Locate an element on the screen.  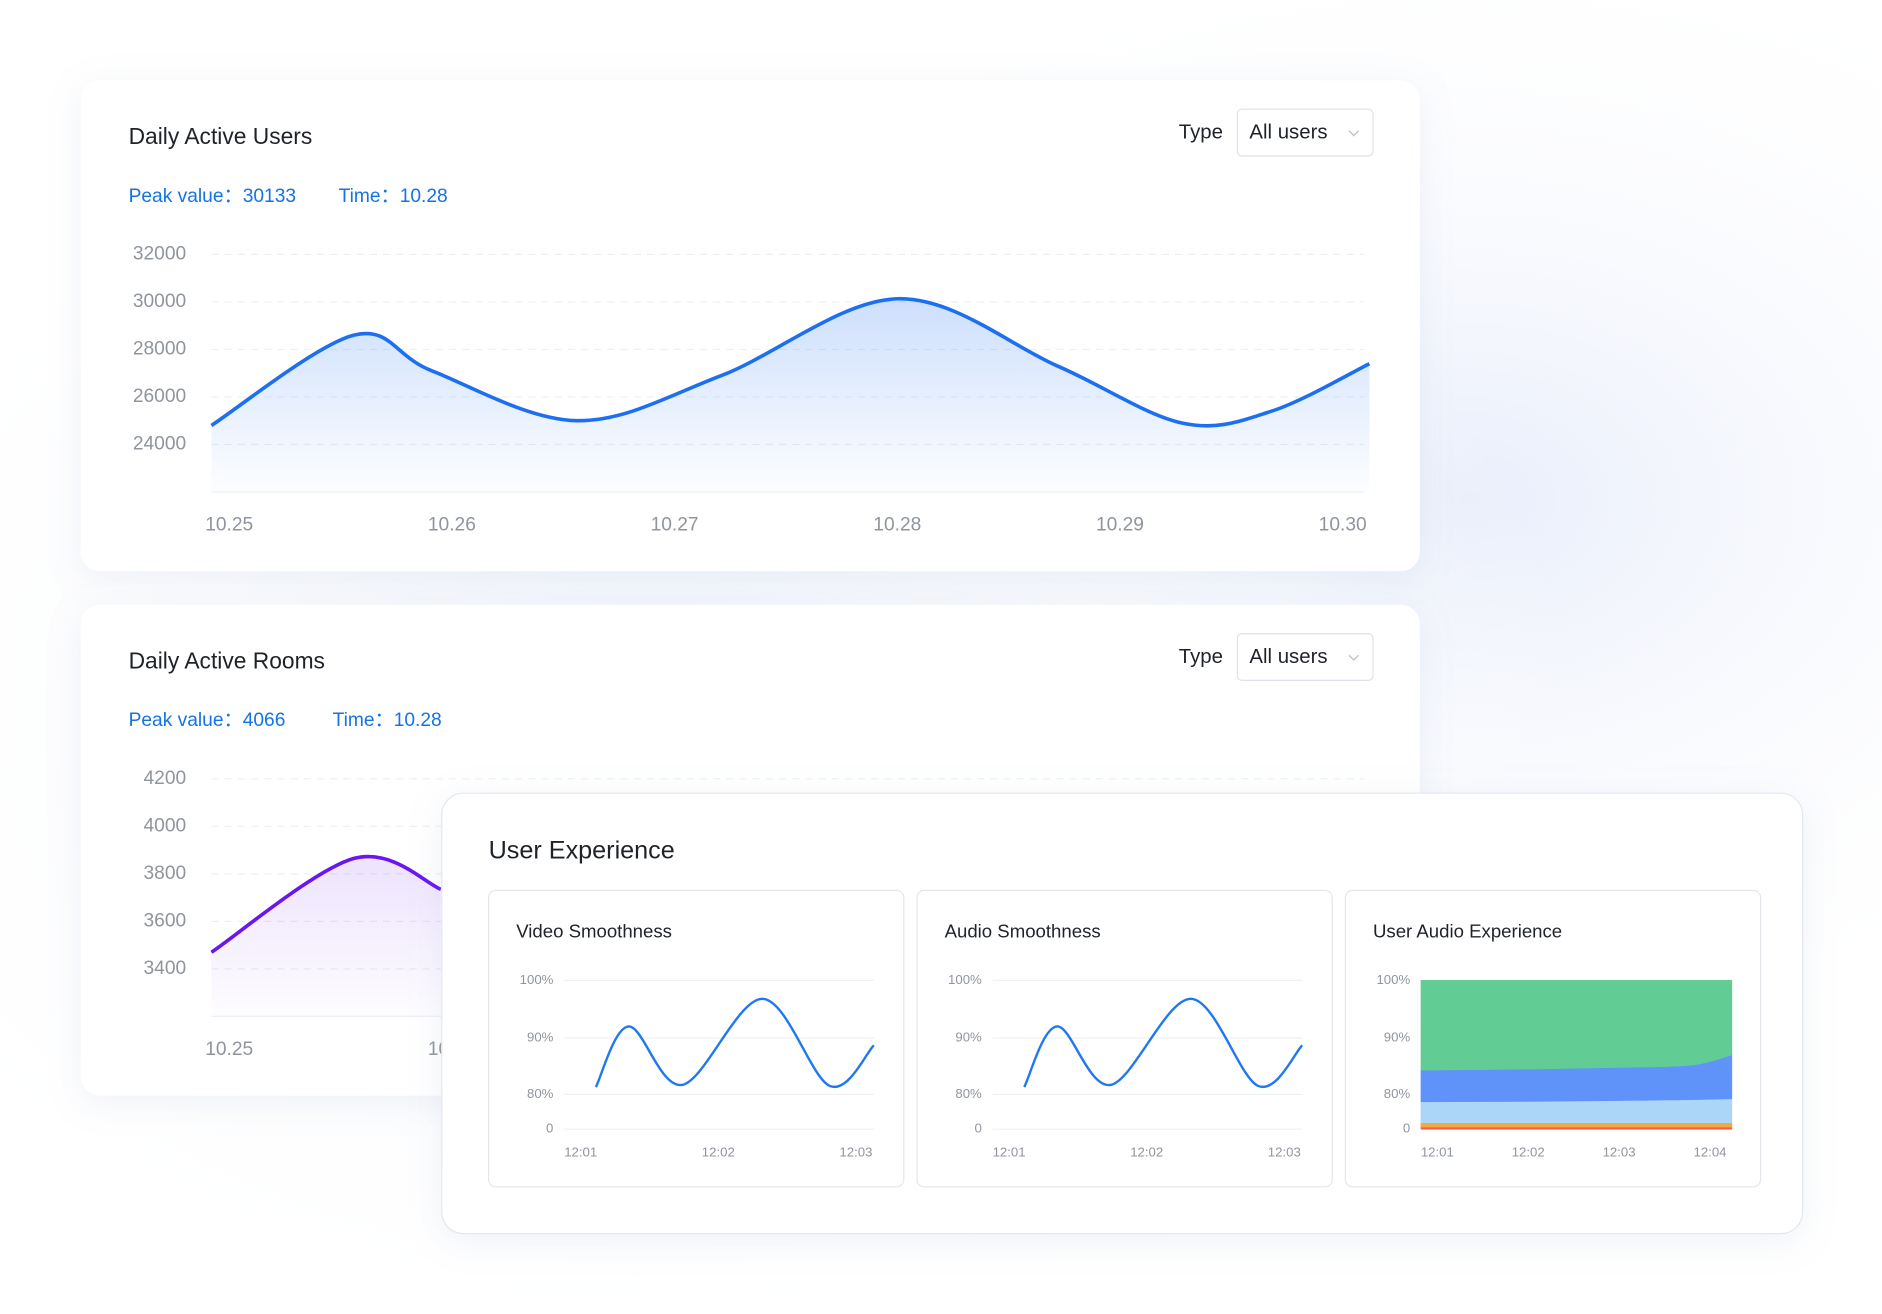
x-tick-label: 10.27 is located at coordinates (675, 525).